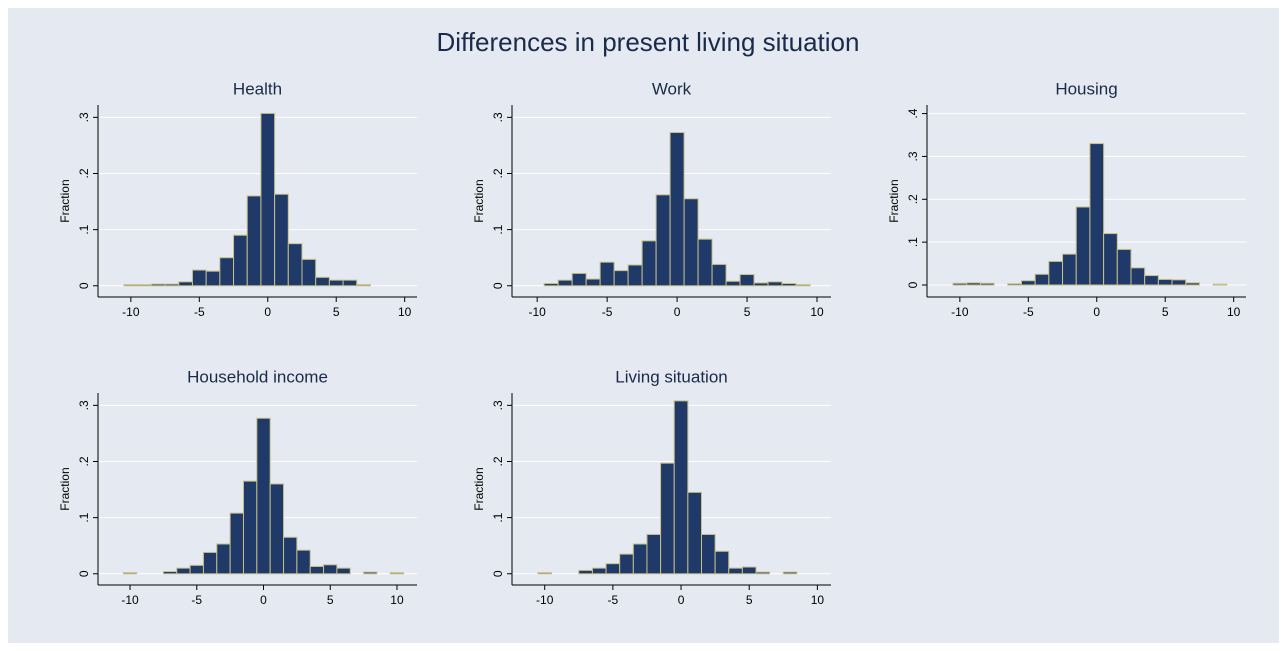  I want to click on figure-title: Differences in present living situation, so click(648, 42).